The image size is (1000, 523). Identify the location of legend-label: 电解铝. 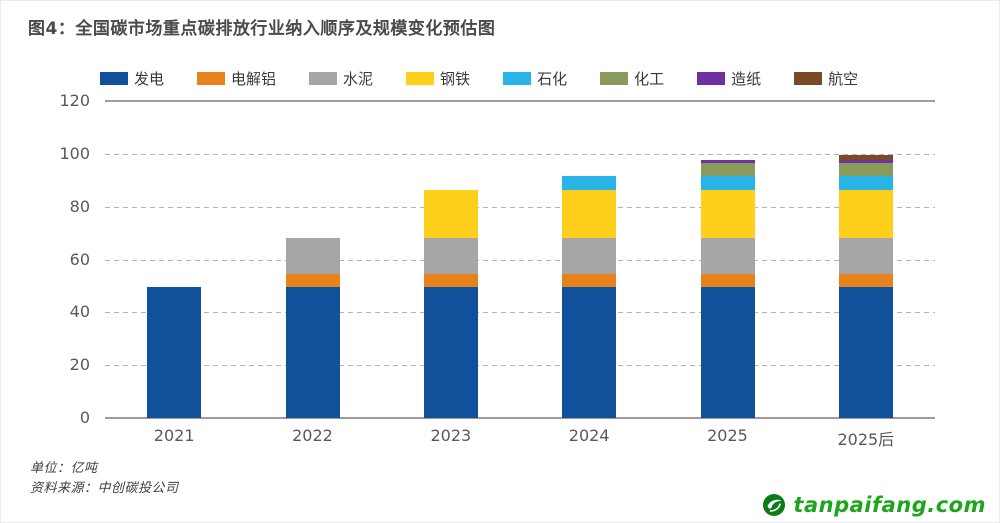
(254, 79).